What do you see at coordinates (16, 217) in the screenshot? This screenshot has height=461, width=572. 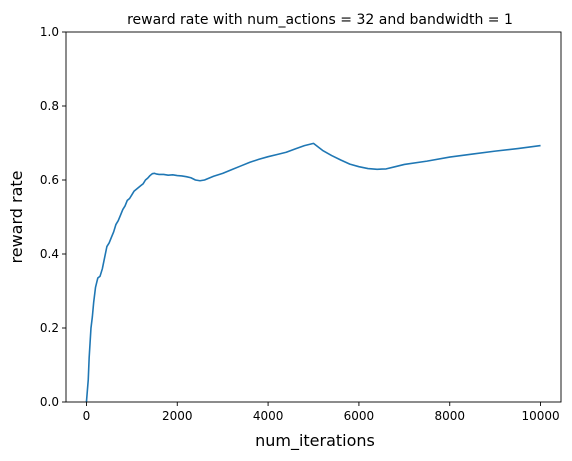 I see `y-axis-label: reward rate` at bounding box center [16, 217].